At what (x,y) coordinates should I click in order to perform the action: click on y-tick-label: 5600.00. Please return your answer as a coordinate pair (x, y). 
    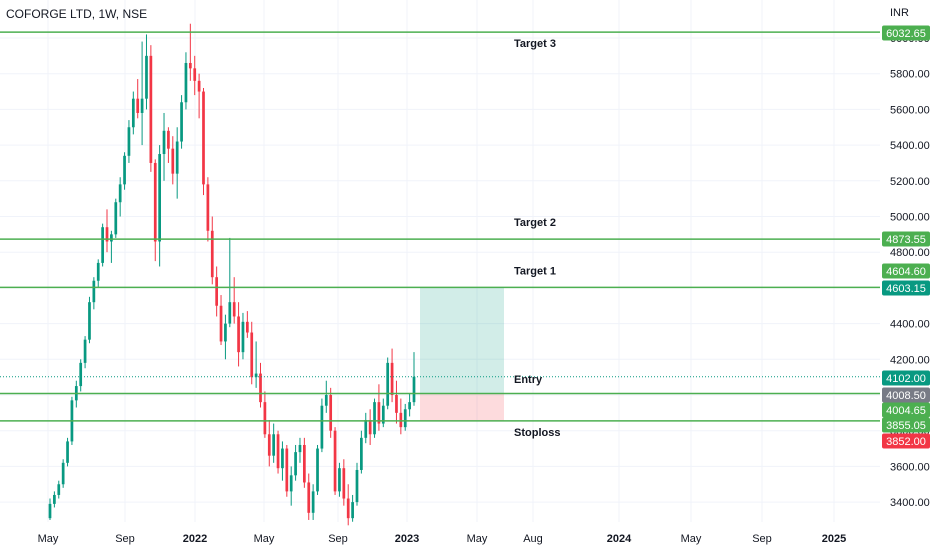
    Looking at the image, I should click on (910, 110).